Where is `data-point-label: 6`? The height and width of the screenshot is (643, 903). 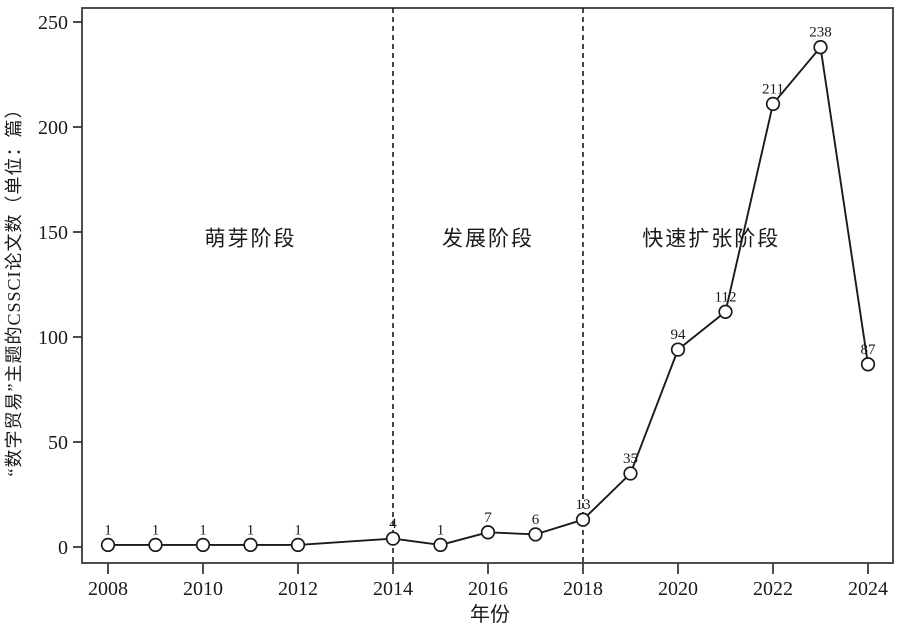
data-point-label: 6 is located at coordinates (536, 520).